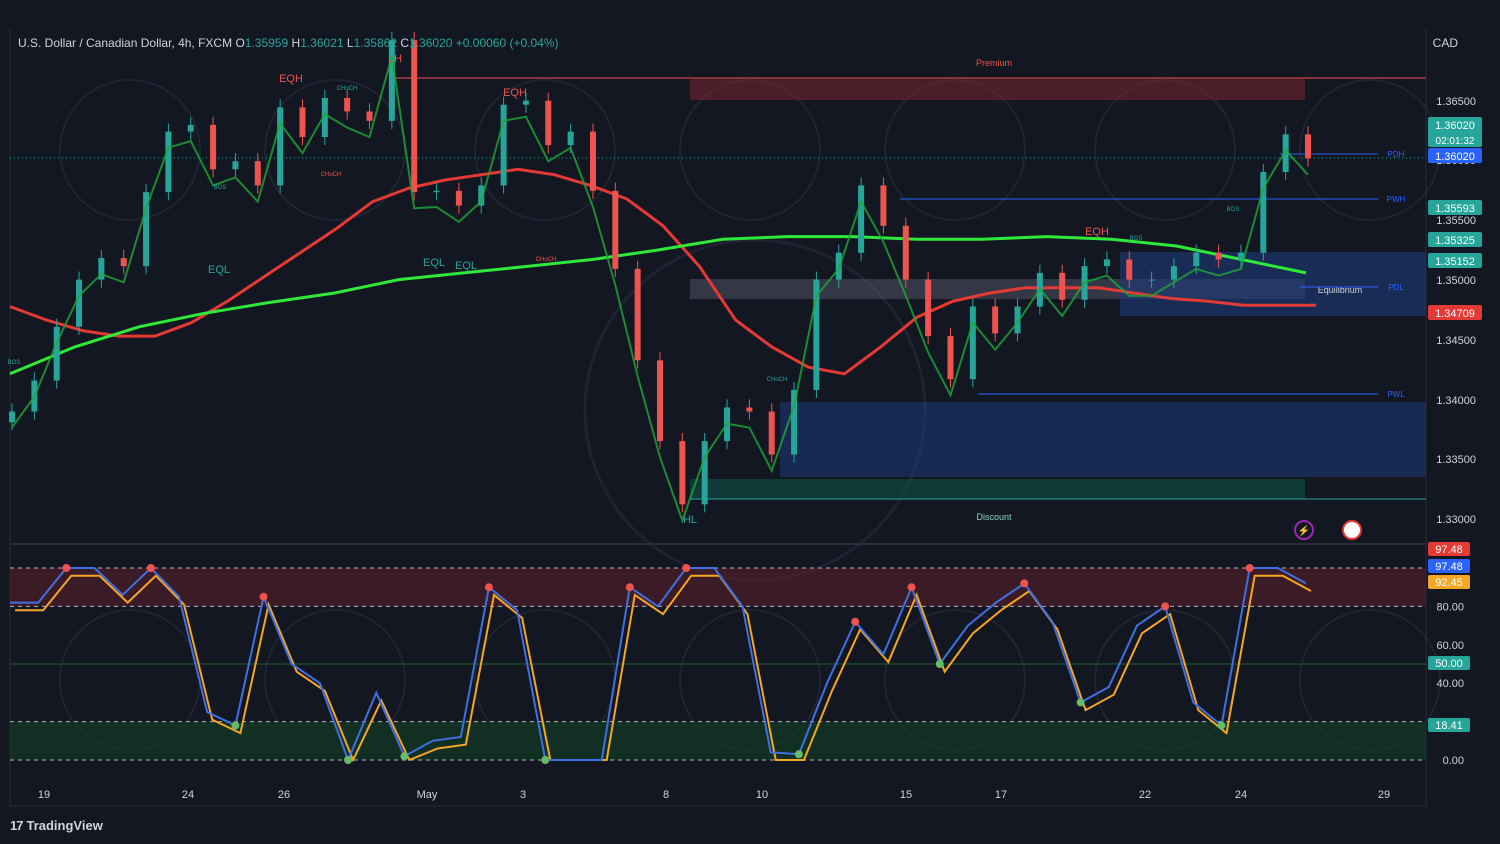  I want to click on annotation-eqh: EQH, so click(291, 79).